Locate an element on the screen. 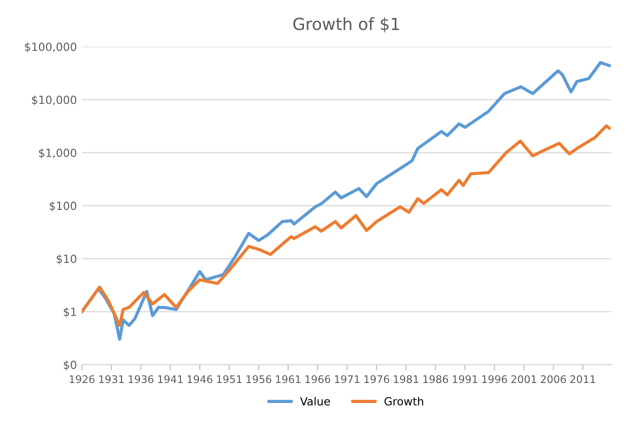 This screenshot has height=424, width=630. x-tick-label: 1986 is located at coordinates (435, 379).